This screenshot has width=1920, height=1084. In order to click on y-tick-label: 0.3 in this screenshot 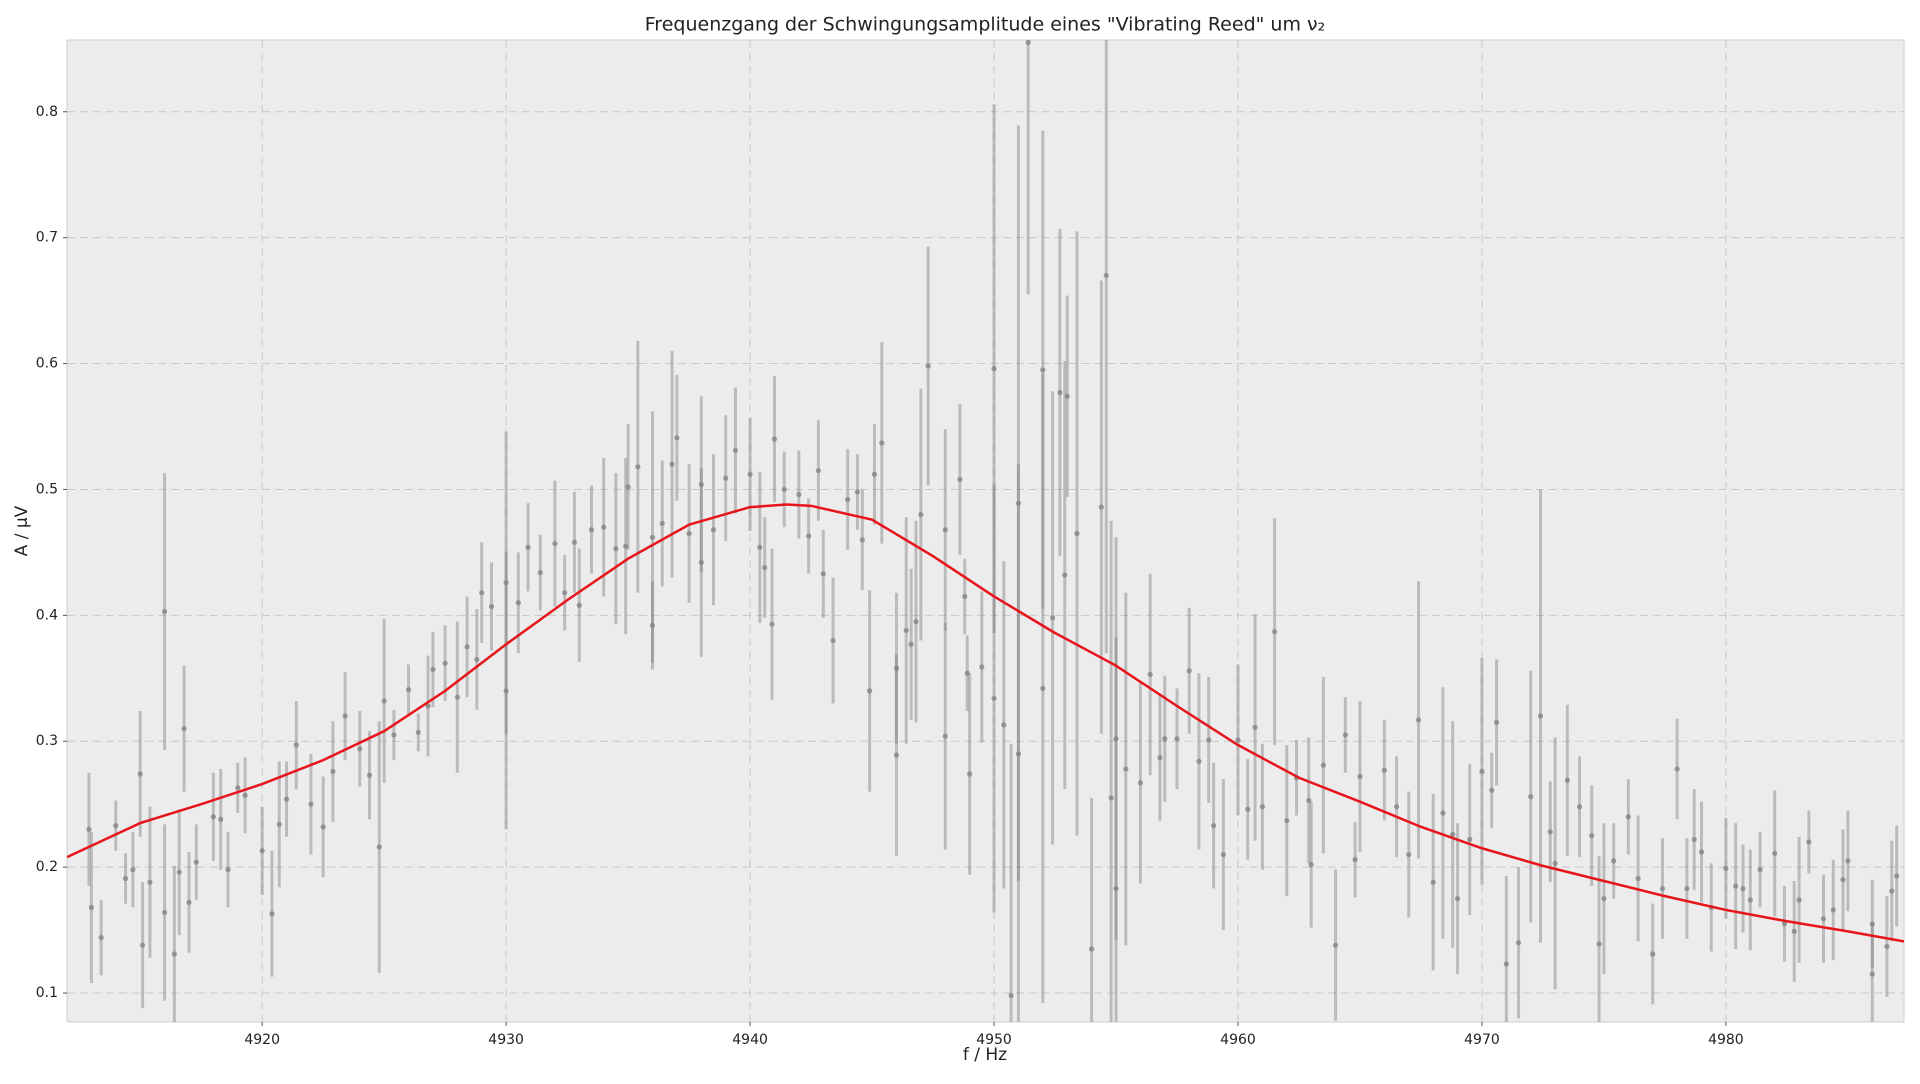, I will do `click(47, 741)`.